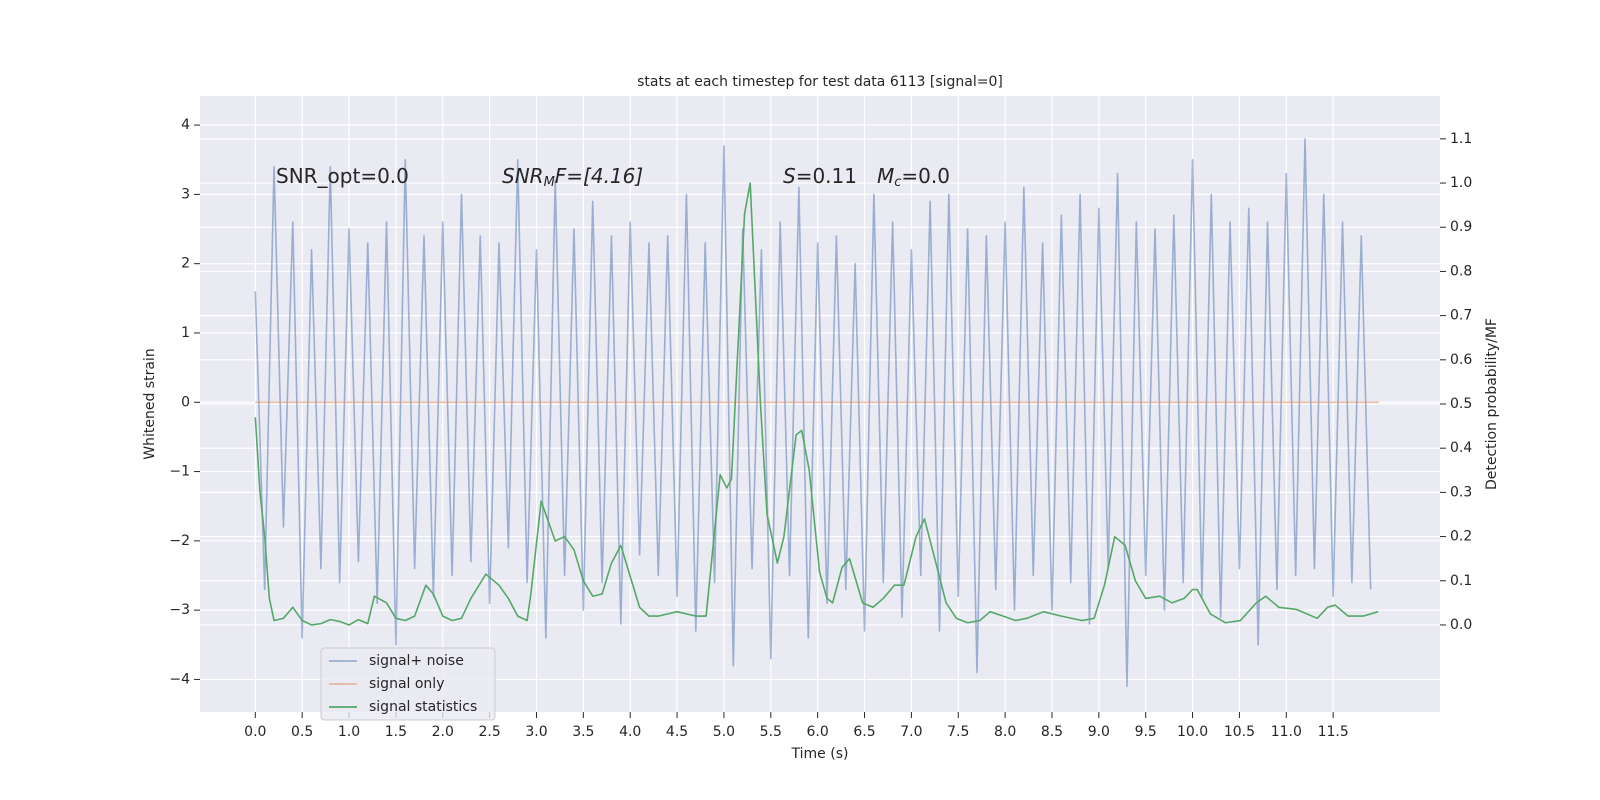 The height and width of the screenshot is (800, 1600). Describe the element at coordinates (523, 176) in the screenshot. I see `annotation-text: SNR` at that location.